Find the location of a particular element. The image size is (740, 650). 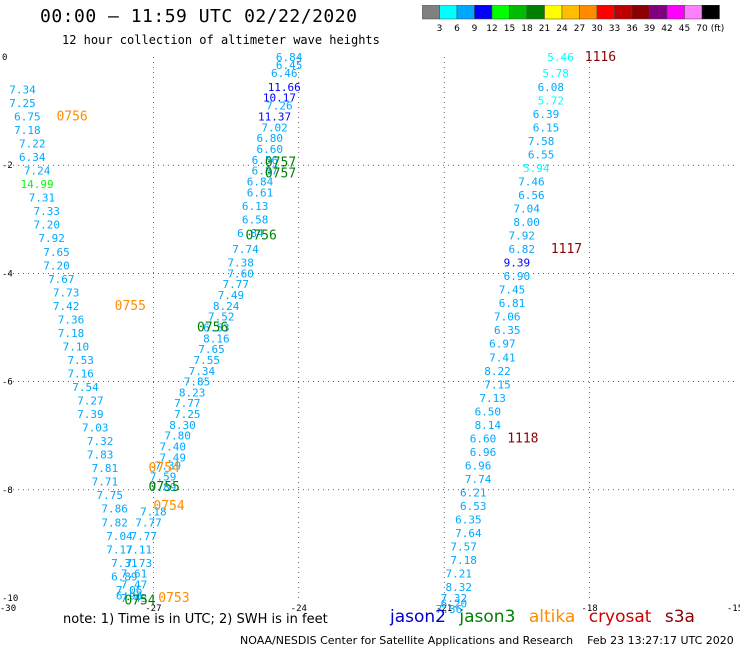

data-point-center-track: 7.02 is located at coordinates (274, 127).